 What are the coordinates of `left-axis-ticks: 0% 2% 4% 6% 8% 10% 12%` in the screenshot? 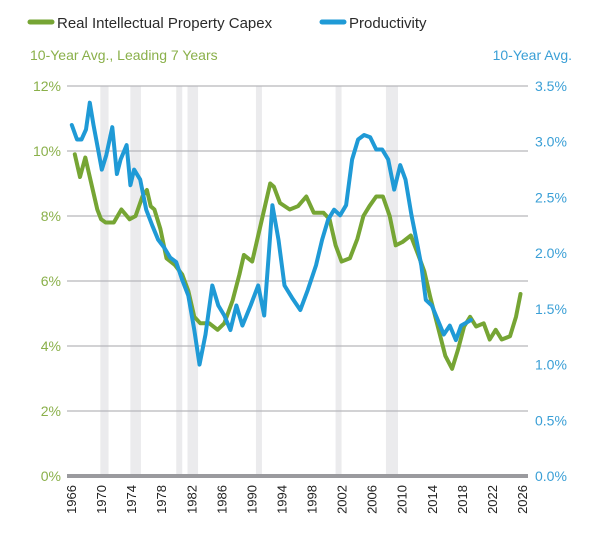 It's located at (47, 281).